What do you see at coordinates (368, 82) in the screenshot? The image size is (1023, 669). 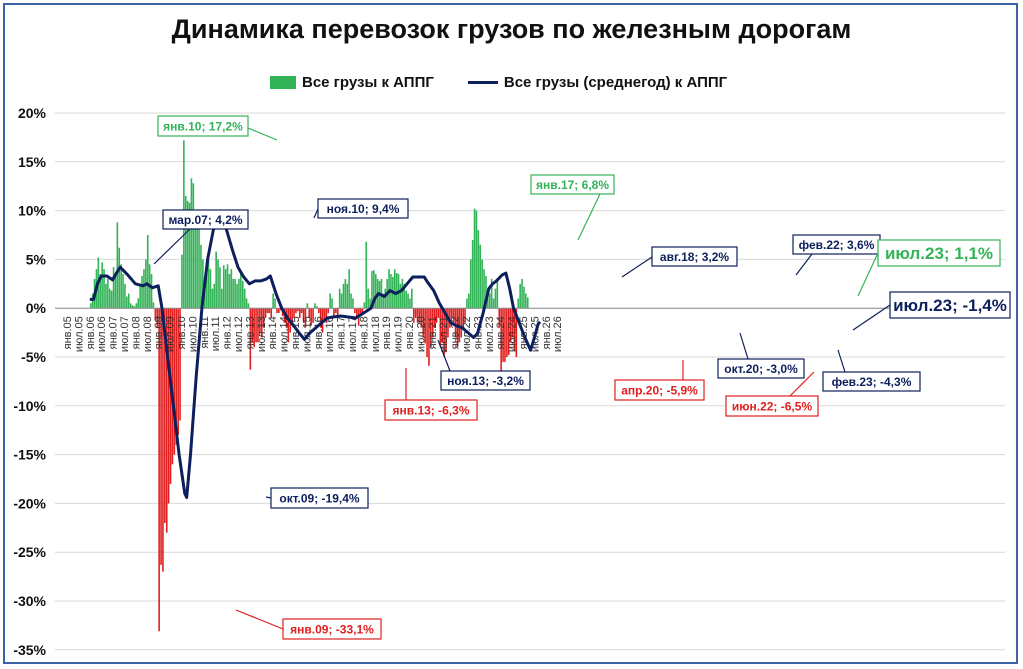 I see `legend-bar-label: Все грузы к АППГ` at bounding box center [368, 82].